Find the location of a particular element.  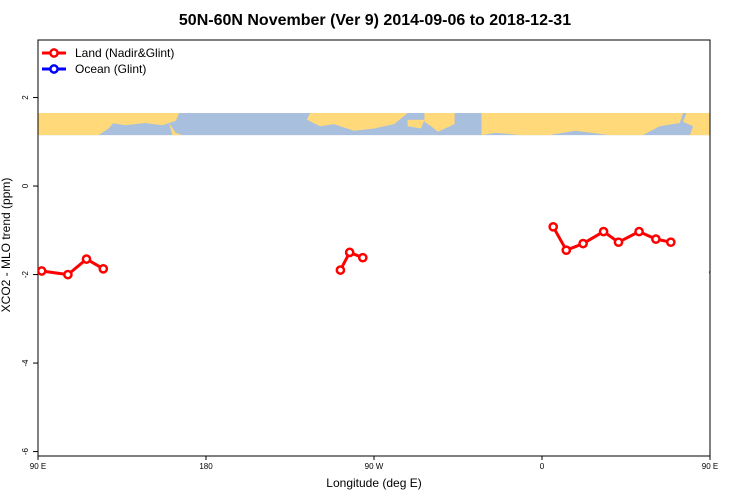

y-tick-label: 0 is located at coordinates (25, 185).